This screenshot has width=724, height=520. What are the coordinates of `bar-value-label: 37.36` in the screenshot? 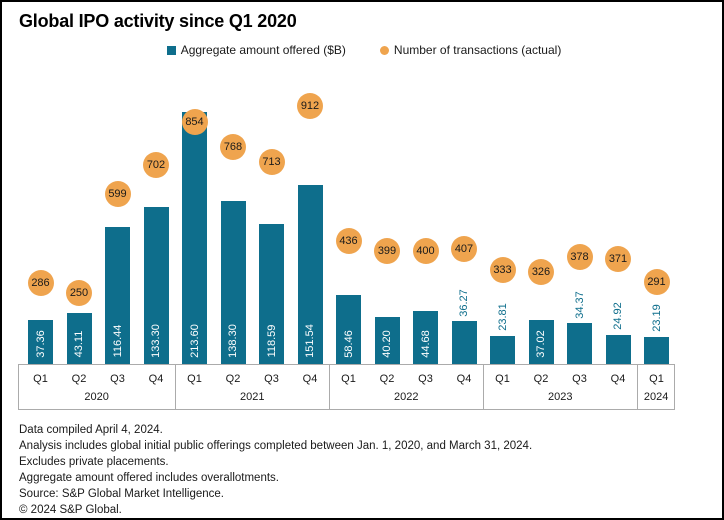 It's located at (40, 343).